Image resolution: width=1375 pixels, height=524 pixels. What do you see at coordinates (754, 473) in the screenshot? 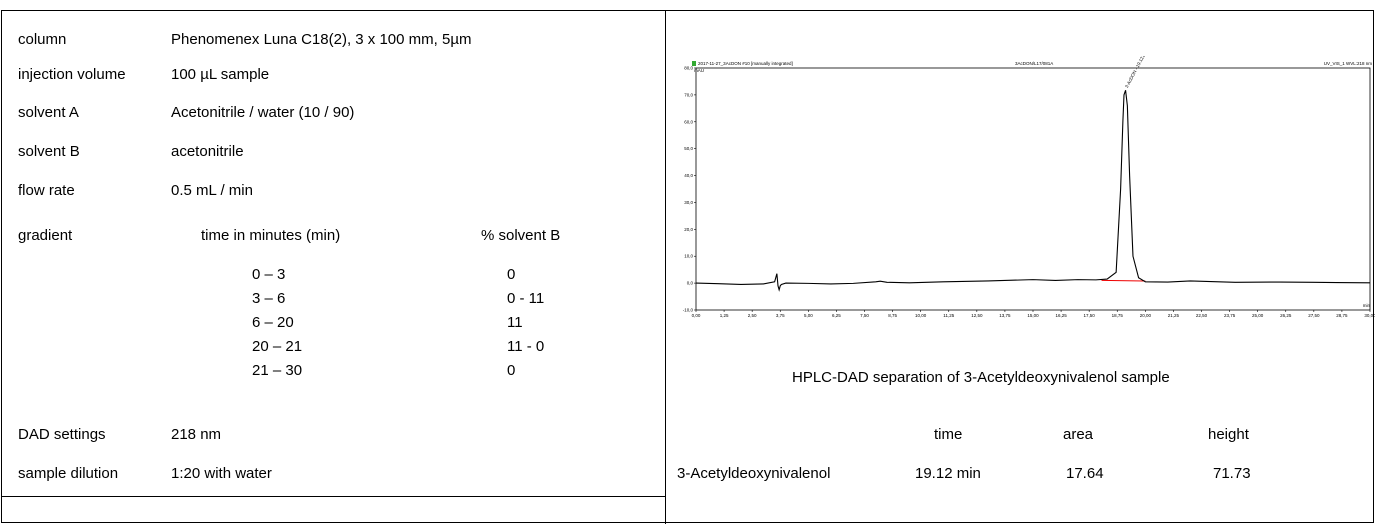
I see `results-compound: 3-Acetyldeoxynivalenol` at bounding box center [754, 473].